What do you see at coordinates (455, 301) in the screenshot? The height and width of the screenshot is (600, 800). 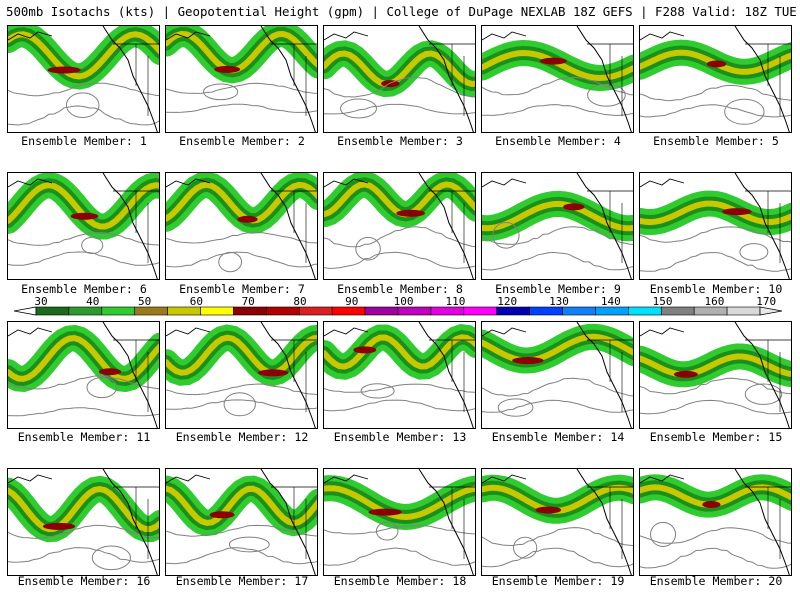 I see `colorbar-tick-label: 110` at bounding box center [455, 301].